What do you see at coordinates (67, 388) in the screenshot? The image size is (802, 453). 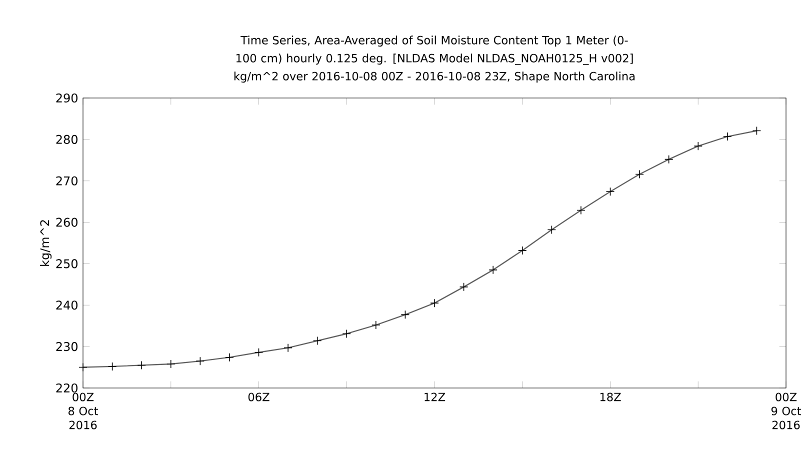 I see `y-tick-label: 220` at bounding box center [67, 388].